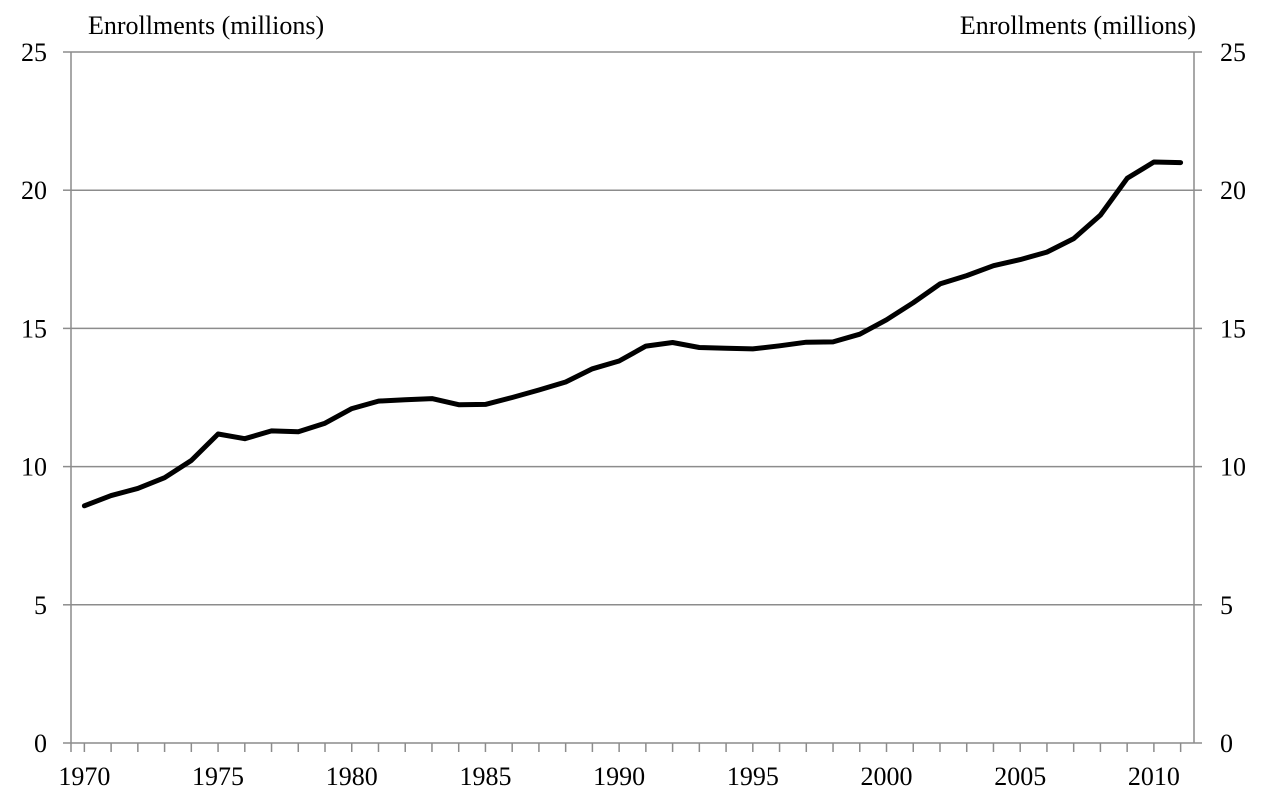 The height and width of the screenshot is (800, 1266). What do you see at coordinates (1154, 776) in the screenshot?
I see `x-tick-label-2010: 2010` at bounding box center [1154, 776].